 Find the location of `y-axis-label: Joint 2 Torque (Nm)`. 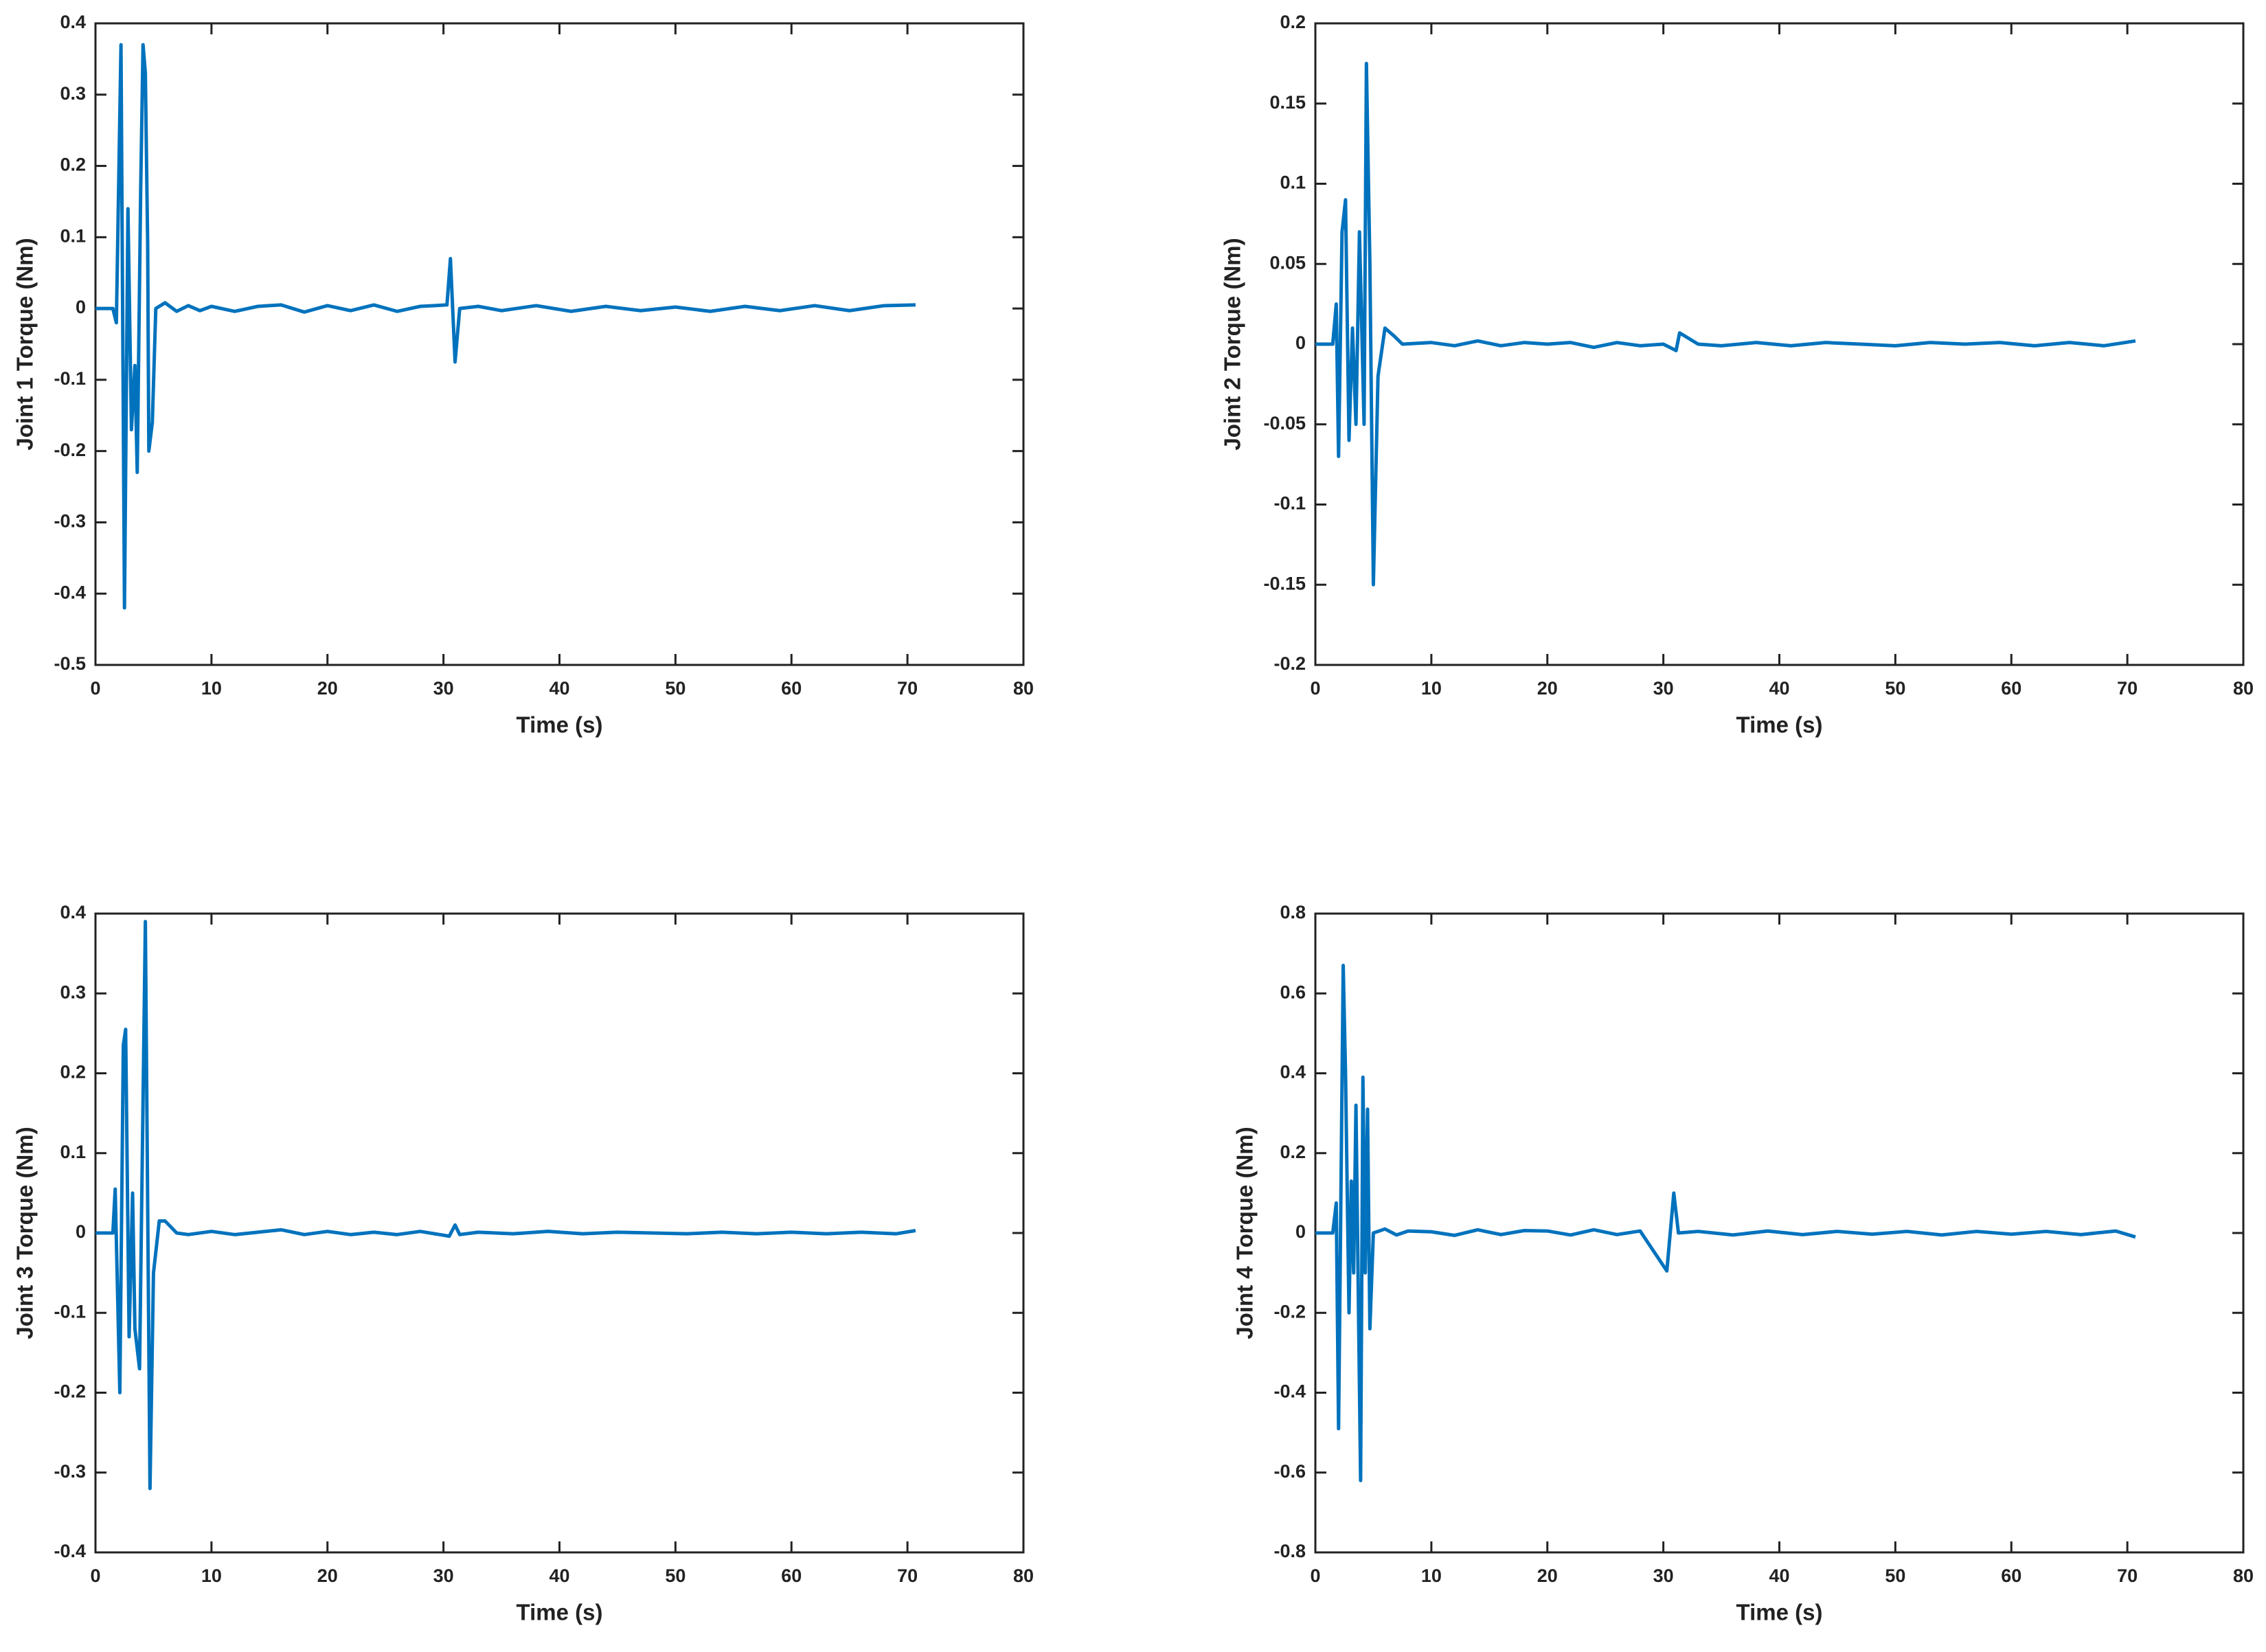

y-axis-label: Joint 2 Torque (Nm) is located at coordinates (1232, 344).